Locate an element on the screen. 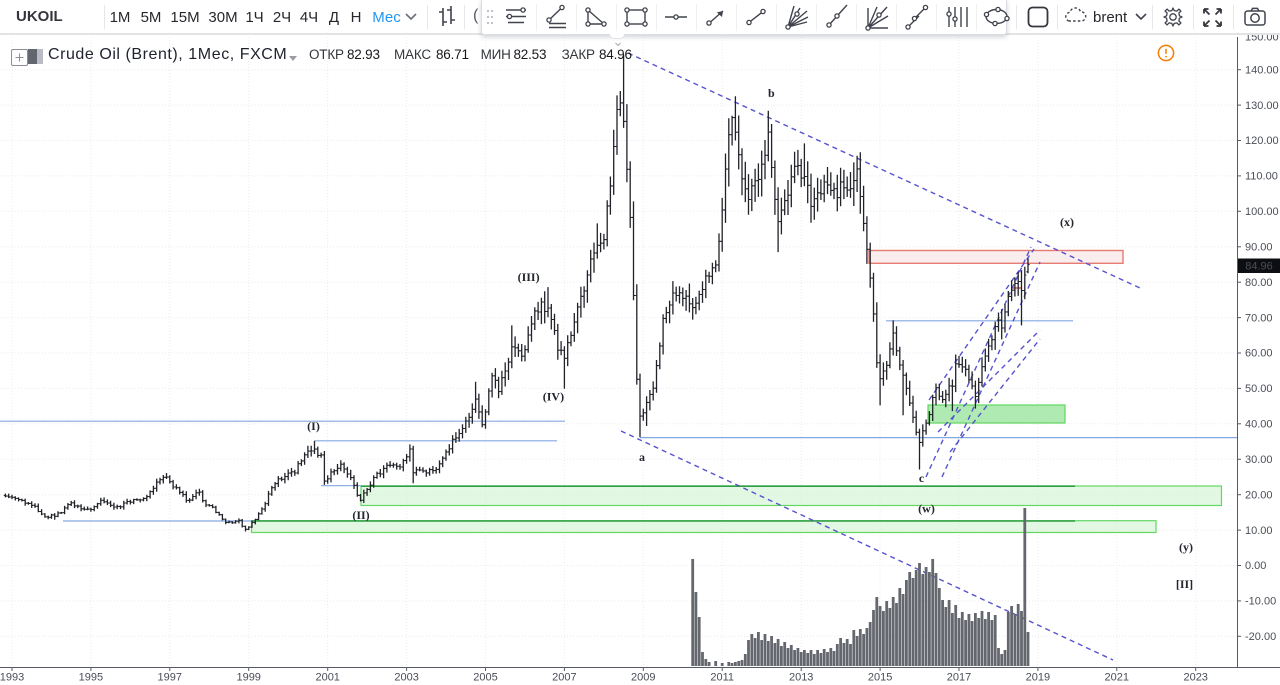 This screenshot has width=1280, height=685. svg-text: -20.00 is located at coordinates (1260, 637).